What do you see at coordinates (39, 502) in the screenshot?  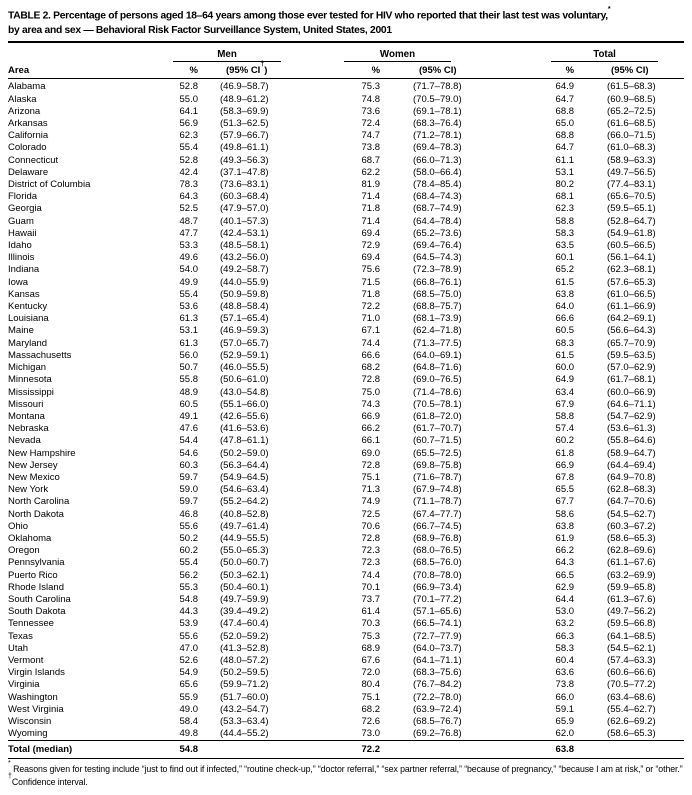 I see `cell-area: North Carolina` at bounding box center [39, 502].